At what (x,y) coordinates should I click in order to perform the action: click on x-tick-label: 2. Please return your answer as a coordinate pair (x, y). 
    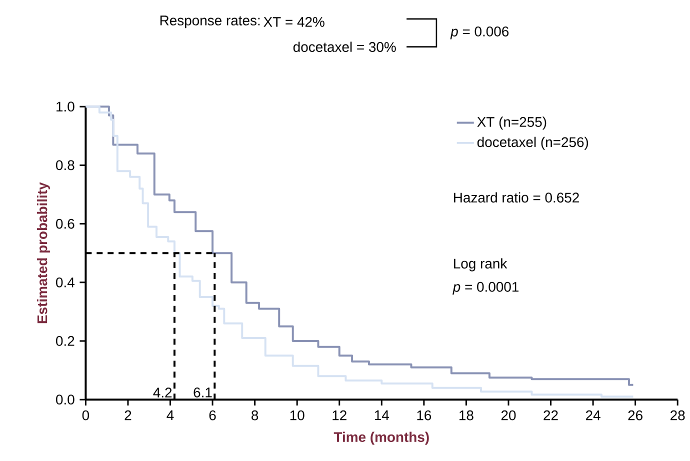
    Looking at the image, I should click on (128, 415).